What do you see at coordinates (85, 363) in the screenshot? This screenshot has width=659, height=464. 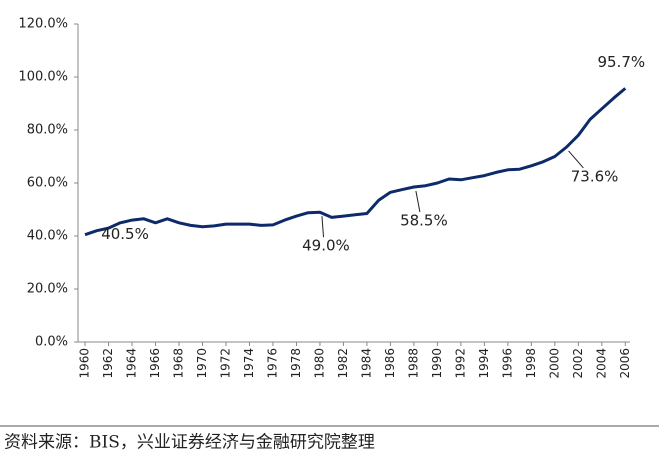 I see `x-tick-label: 1960` at bounding box center [85, 363].